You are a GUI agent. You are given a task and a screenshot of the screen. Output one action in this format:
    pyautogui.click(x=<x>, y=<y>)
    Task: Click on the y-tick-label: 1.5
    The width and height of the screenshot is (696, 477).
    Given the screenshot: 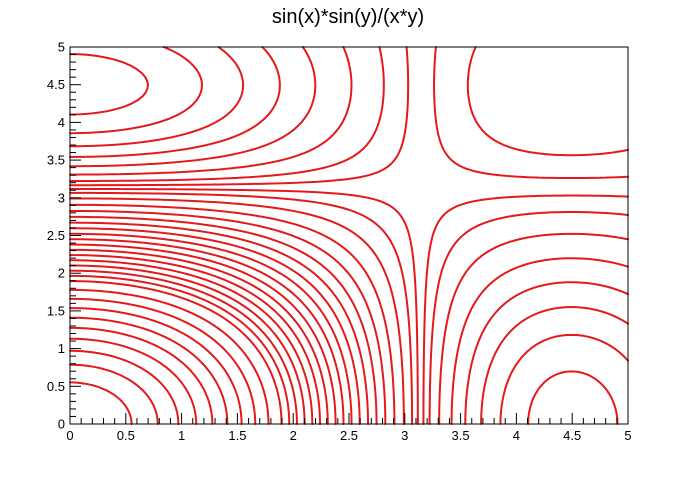 What is the action you would take?
    pyautogui.click(x=56, y=310)
    